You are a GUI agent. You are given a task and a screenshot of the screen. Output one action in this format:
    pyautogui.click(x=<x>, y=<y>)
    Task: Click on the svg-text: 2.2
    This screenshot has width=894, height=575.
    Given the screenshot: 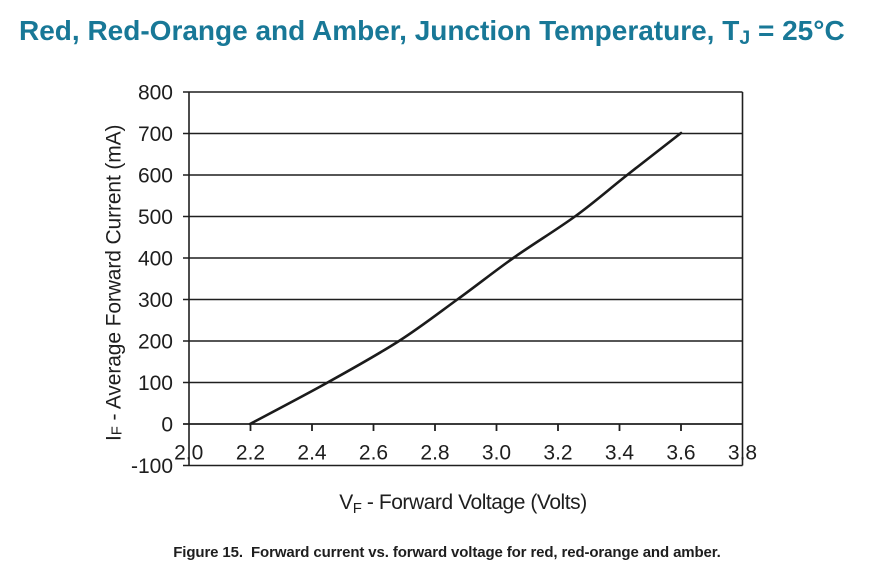 What is the action you would take?
    pyautogui.click(x=250, y=453)
    